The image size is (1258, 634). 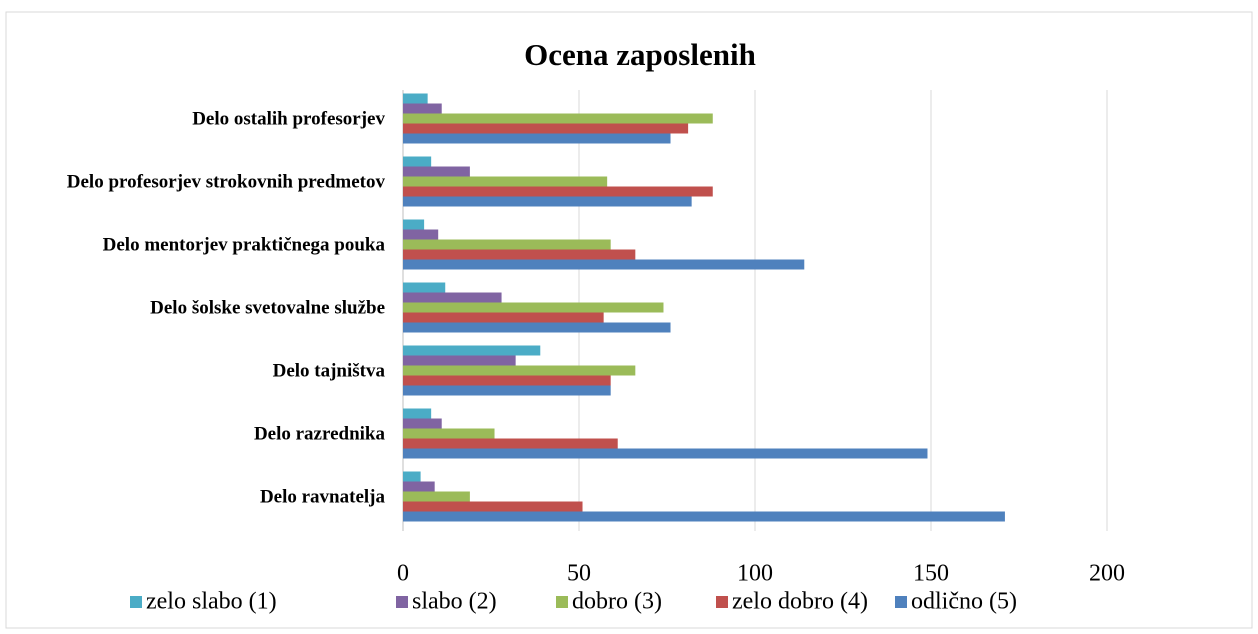 What do you see at coordinates (579, 574) in the screenshot?
I see `x-tick-label: 50` at bounding box center [579, 574].